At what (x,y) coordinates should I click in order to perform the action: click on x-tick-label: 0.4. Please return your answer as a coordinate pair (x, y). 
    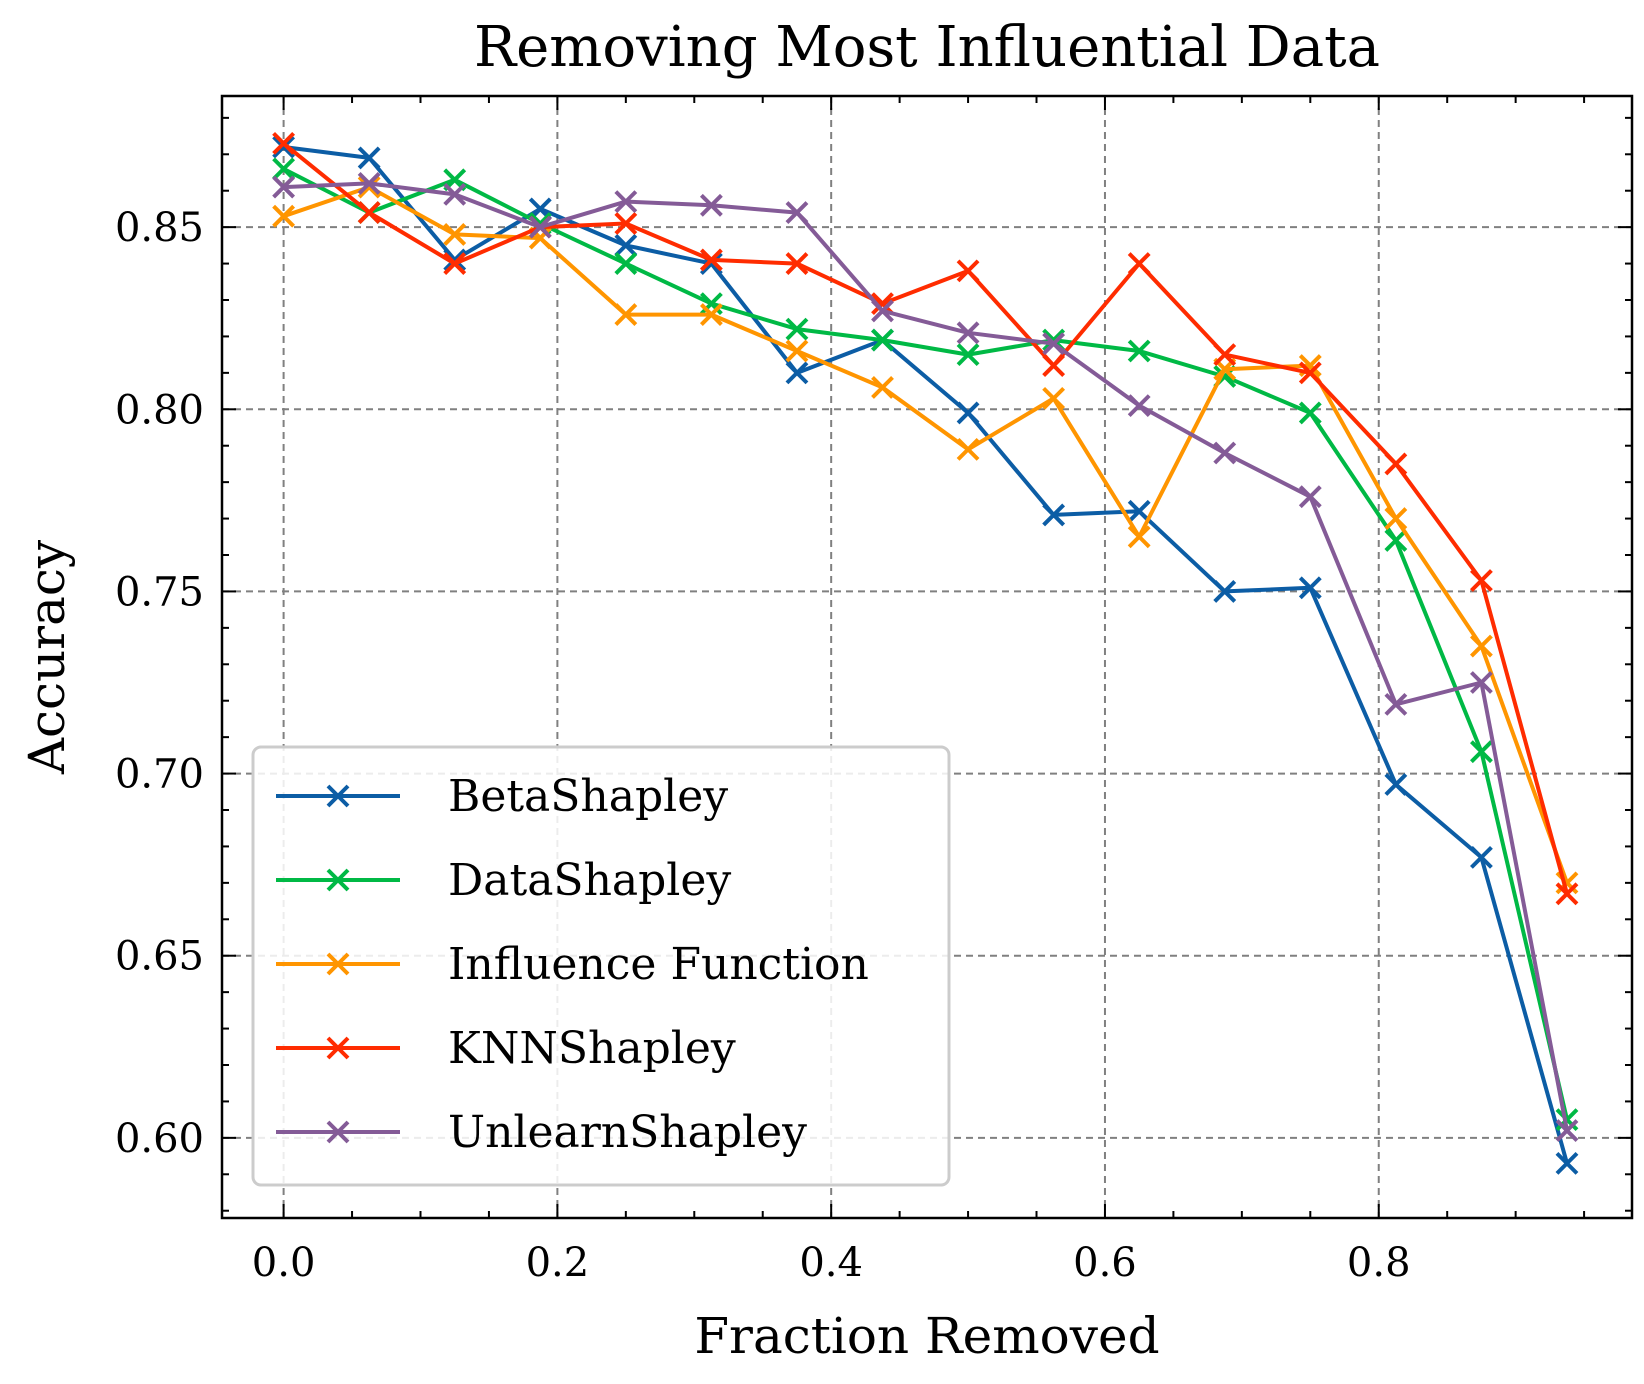
    Looking at the image, I should click on (831, 1263).